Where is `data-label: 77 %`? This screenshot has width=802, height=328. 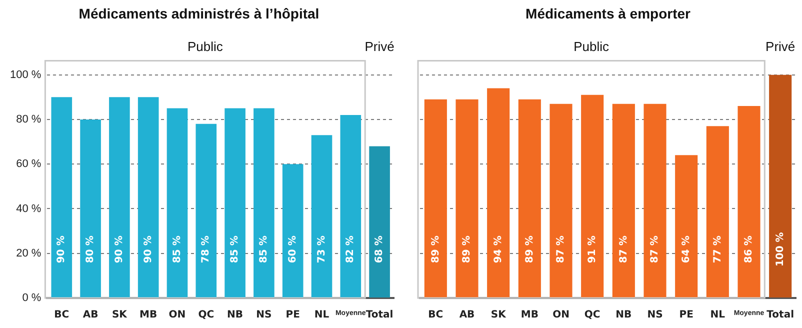
data-label: 77 % is located at coordinates (718, 250).